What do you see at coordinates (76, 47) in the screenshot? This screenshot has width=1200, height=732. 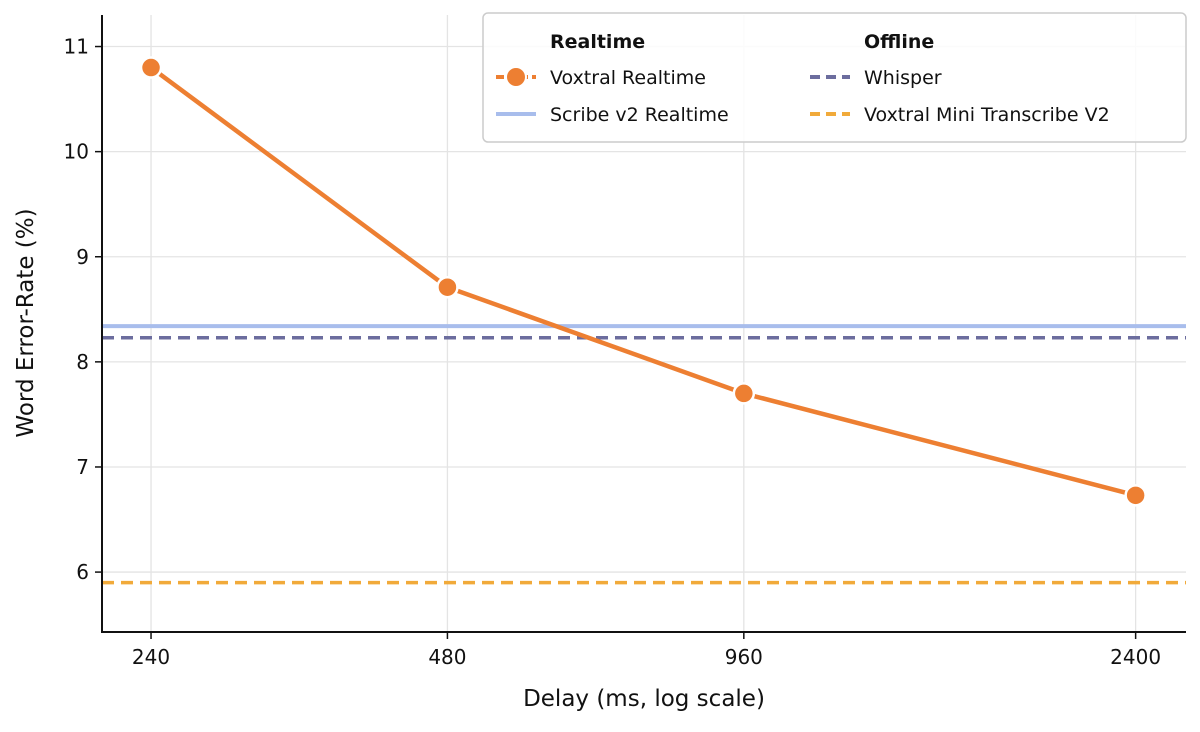 I see `y-tick-label: 11` at bounding box center [76, 47].